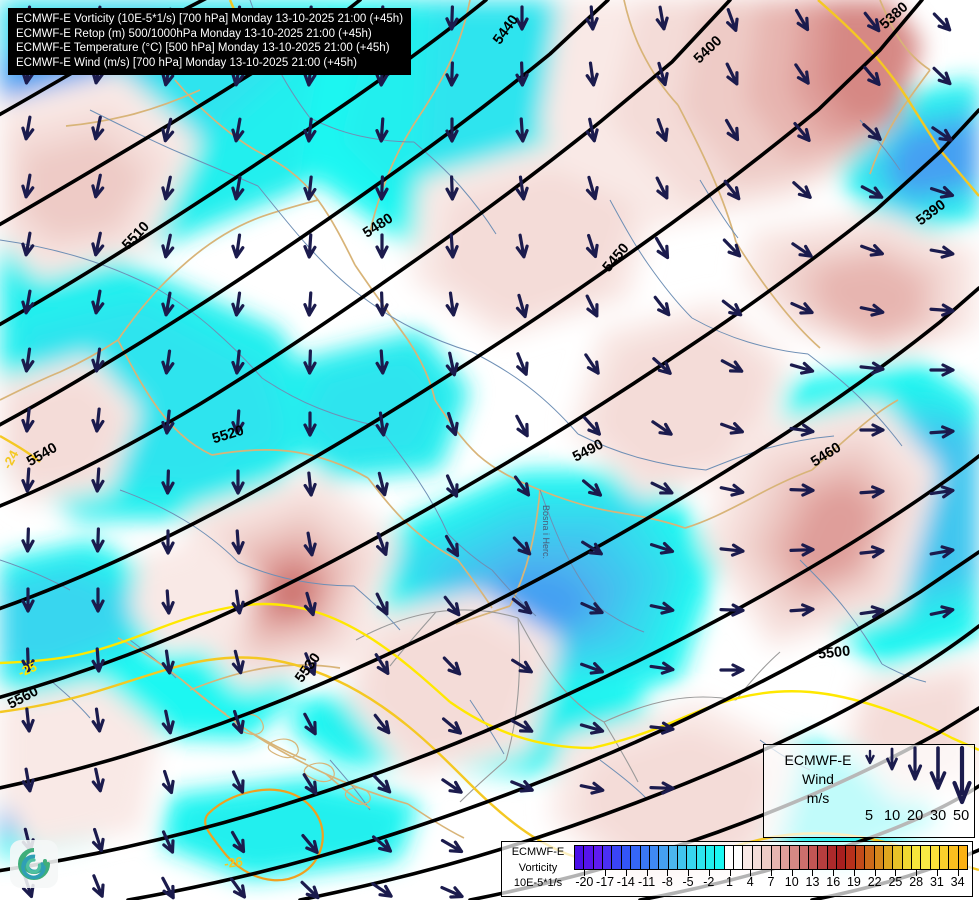 The image size is (979, 900). I want to click on colorbar-caption: ECMWF-E Vorticity 10E-5*1/s, so click(538, 868).